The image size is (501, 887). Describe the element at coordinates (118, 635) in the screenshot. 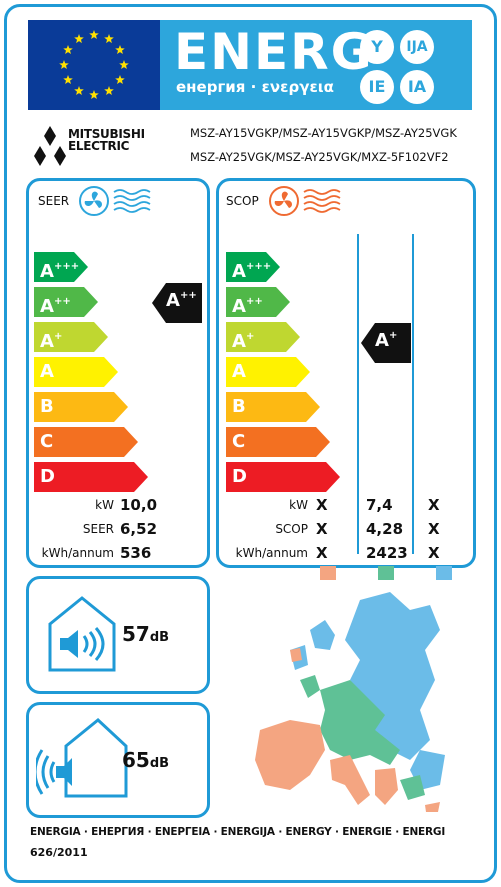

I see `indoor-noise-panel` at that location.